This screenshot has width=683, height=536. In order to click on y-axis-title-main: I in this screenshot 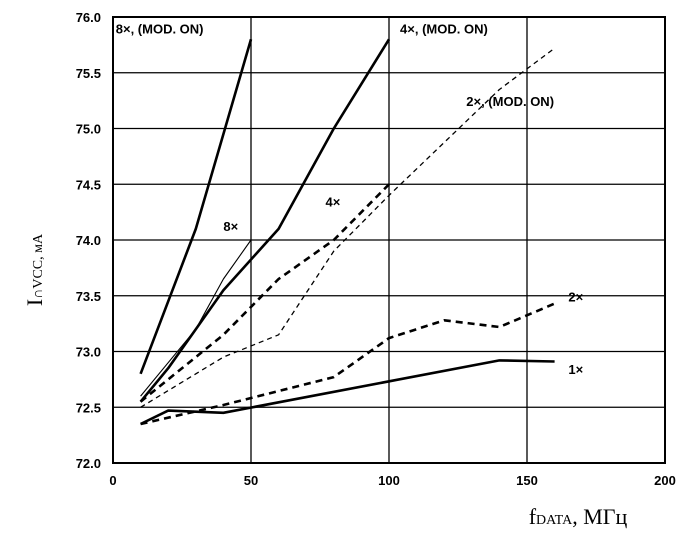, I will do `click(34, 302)`.